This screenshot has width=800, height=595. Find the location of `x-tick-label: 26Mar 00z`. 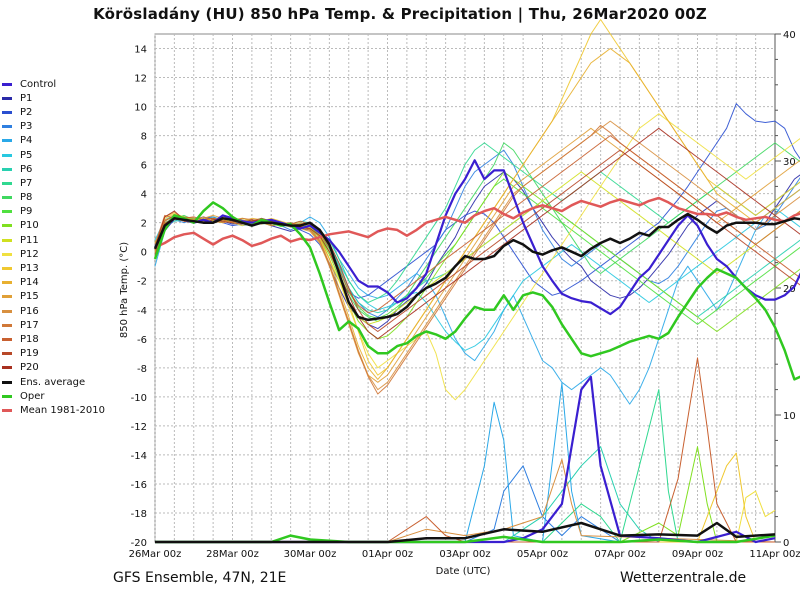

x-tick-label: 26Mar 00z is located at coordinates (155, 554).